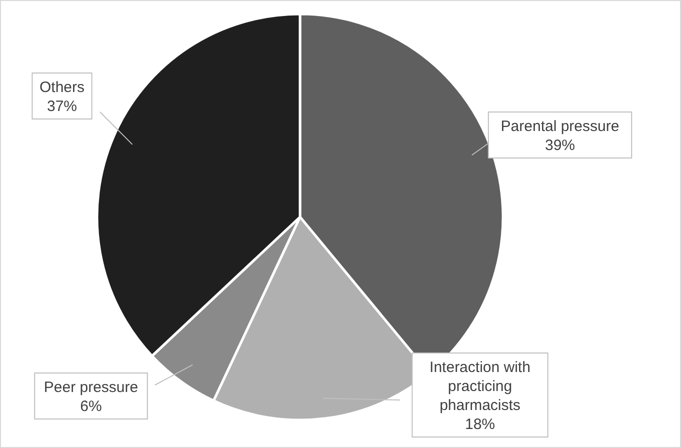 The width and height of the screenshot is (681, 448). Describe the element at coordinates (91, 406) in the screenshot. I see `data-label: 6%` at that location.